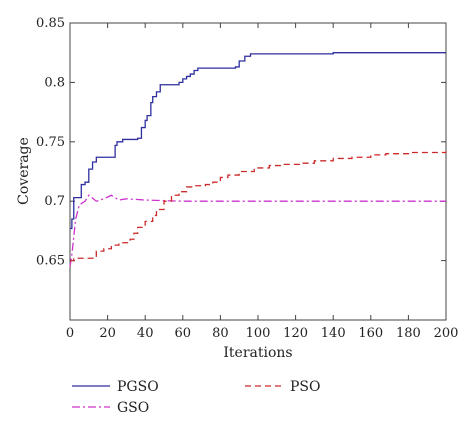 The width and height of the screenshot is (474, 432). I want to click on x-tick-label: 20, so click(107, 333).